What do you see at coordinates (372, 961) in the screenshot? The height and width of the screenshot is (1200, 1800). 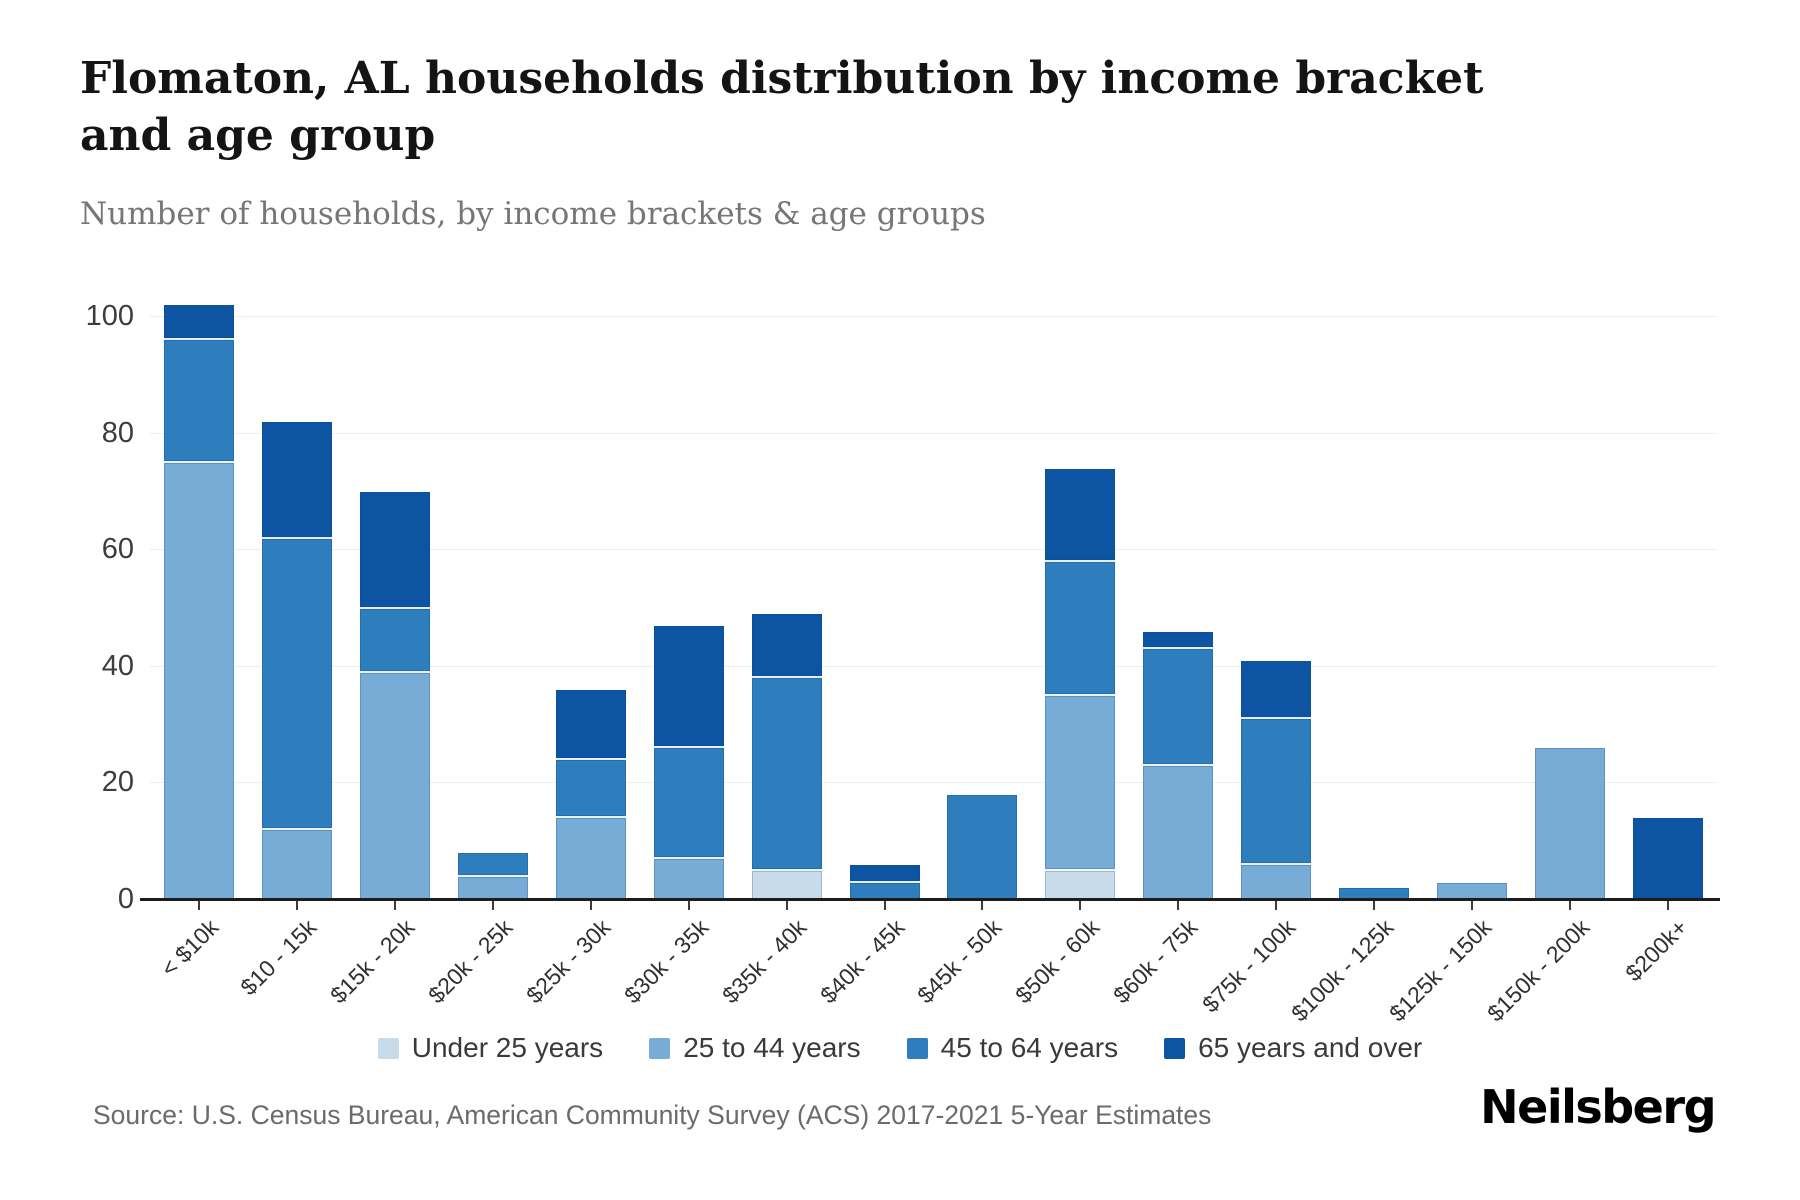 I see `x-axis-label: $15k - 20k` at bounding box center [372, 961].